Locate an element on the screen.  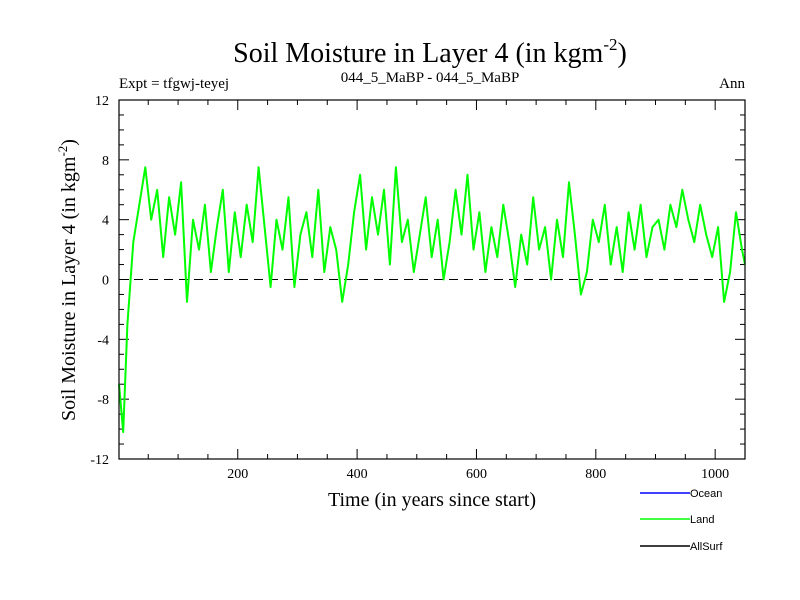
y-axis-label-main: Soil Moisture in Layer 4 (in kgm is located at coordinates (69, 288).